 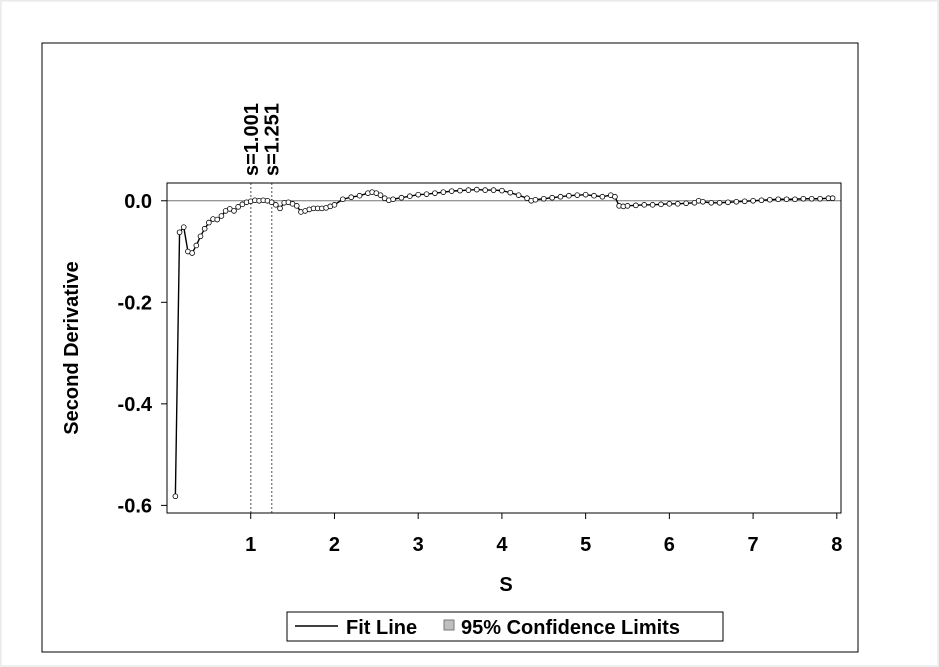 What do you see at coordinates (585, 545) in the screenshot?
I see `x-tick-label: 5` at bounding box center [585, 545].